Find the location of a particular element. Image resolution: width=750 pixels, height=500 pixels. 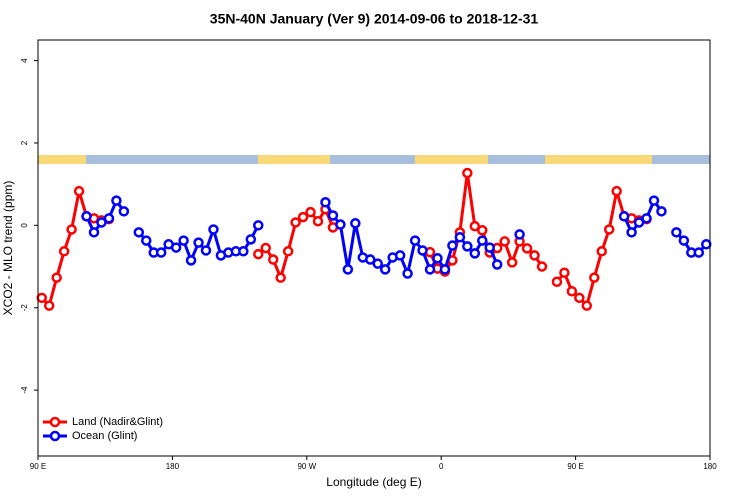

x-tick-label: 90 W is located at coordinates (306, 466).